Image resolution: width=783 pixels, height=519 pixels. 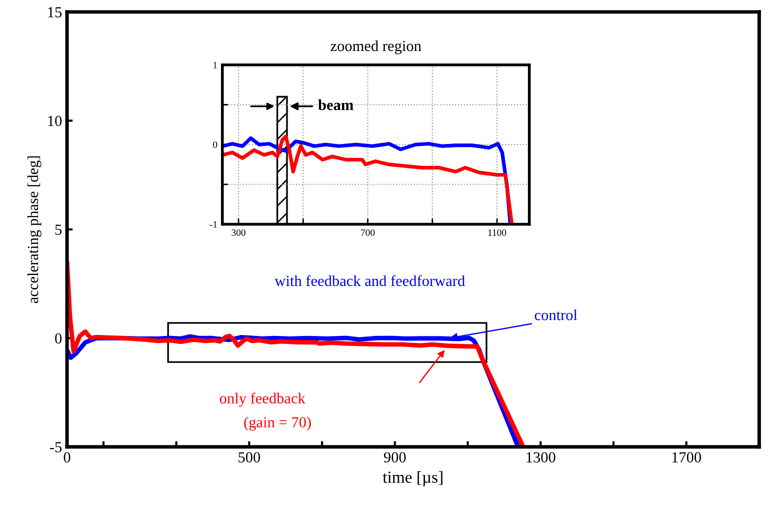 I want to click on x-tick-label: 500, so click(x=249, y=457).